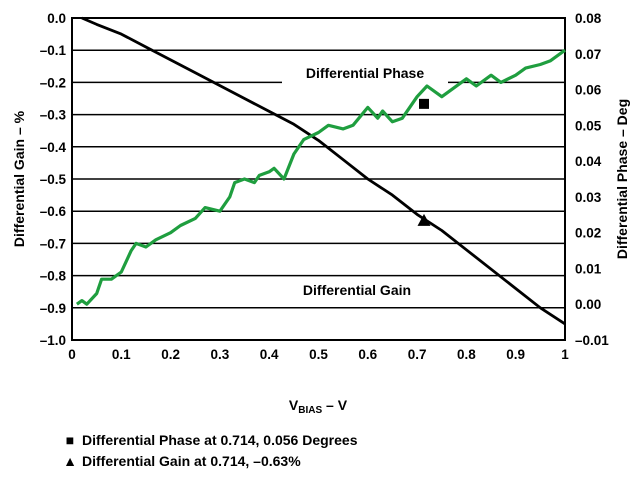  I want to click on y-tick-label: –0.2, so click(53, 82).